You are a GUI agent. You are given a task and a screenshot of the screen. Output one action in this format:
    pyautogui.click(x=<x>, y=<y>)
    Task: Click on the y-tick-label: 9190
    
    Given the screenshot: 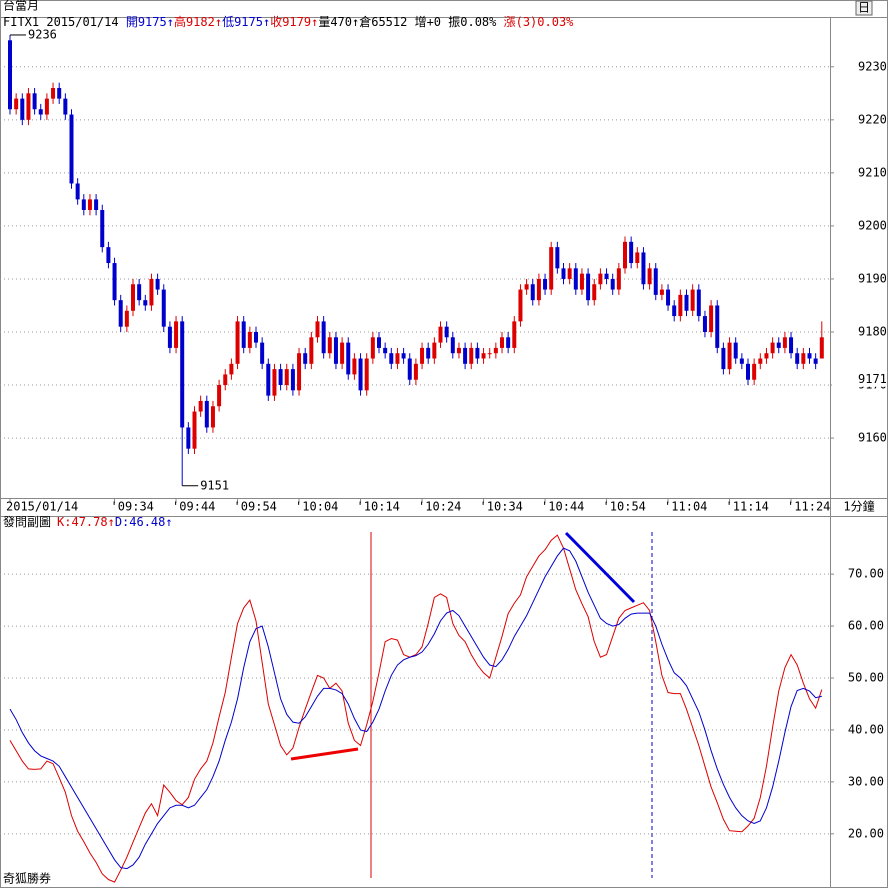 What is the action you would take?
    pyautogui.click(x=872, y=278)
    